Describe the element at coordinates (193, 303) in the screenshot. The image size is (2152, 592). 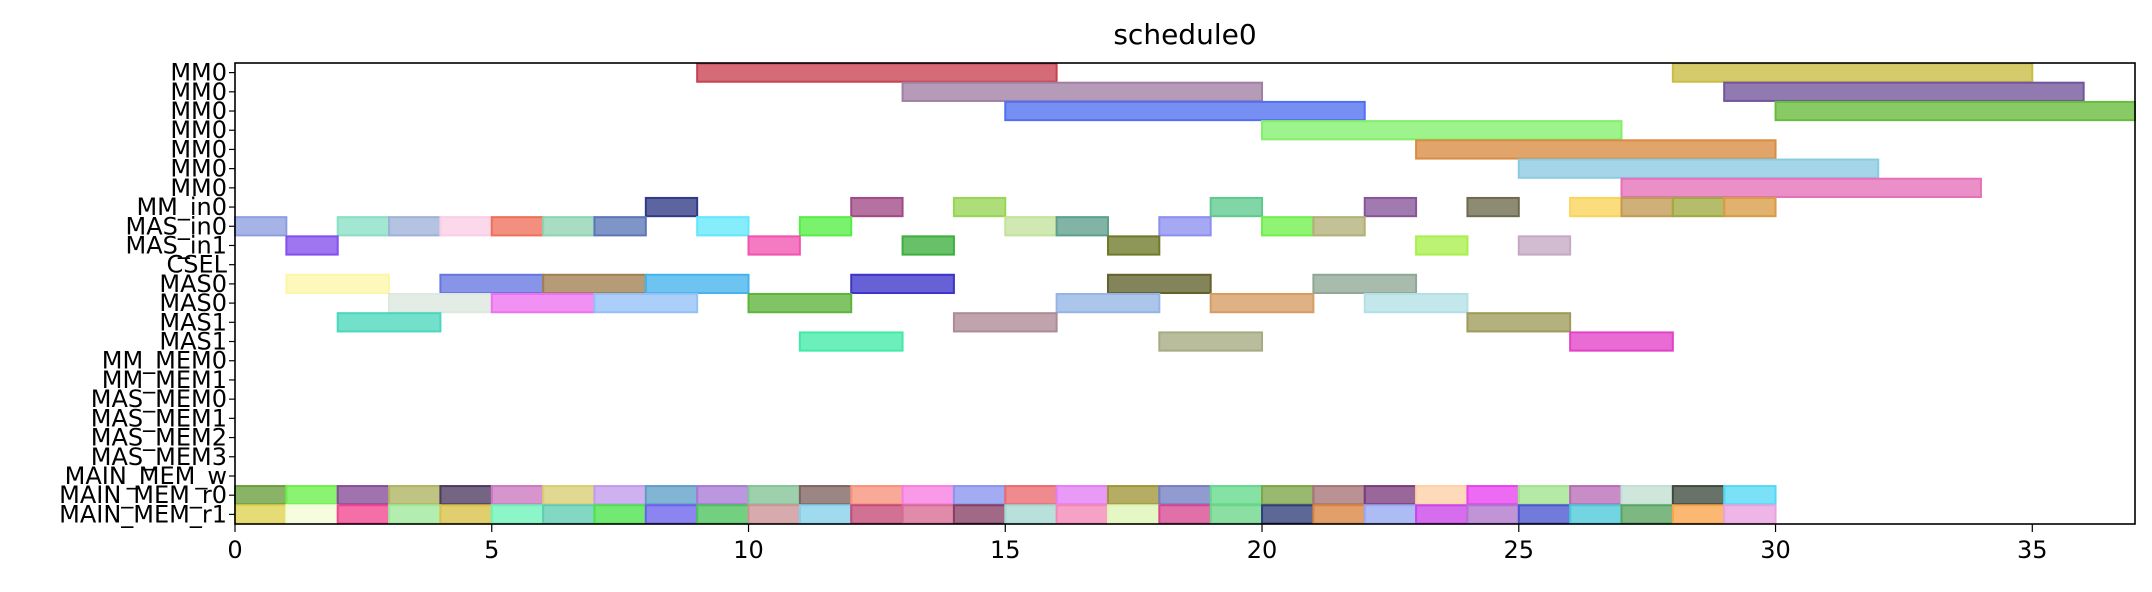
I see `row-label: MAS0` at that location.